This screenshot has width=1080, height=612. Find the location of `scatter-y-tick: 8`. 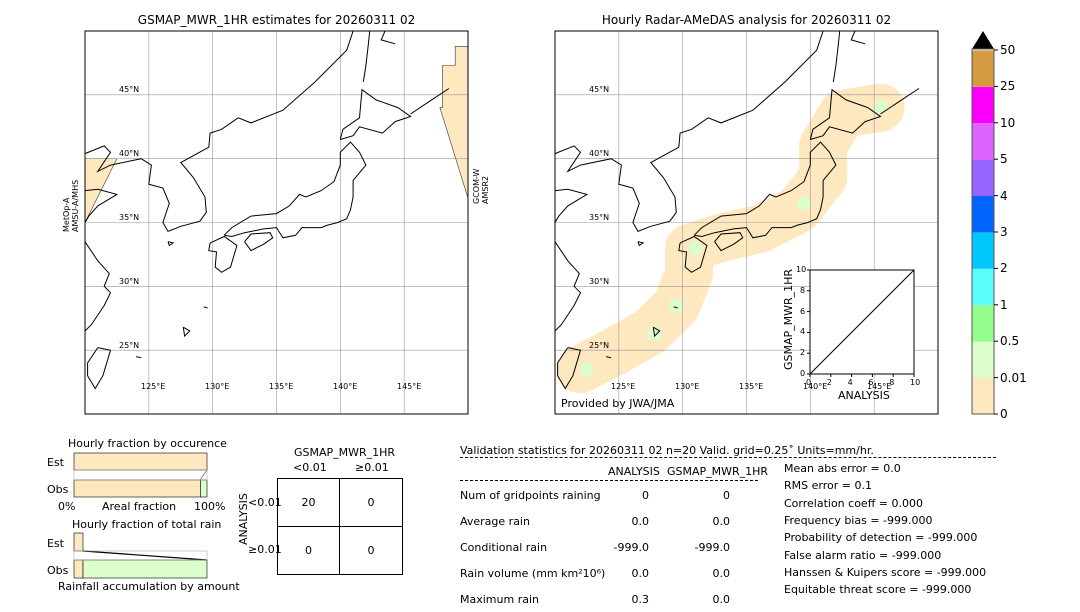

scatter-y-tick: 8 is located at coordinates (803, 290).